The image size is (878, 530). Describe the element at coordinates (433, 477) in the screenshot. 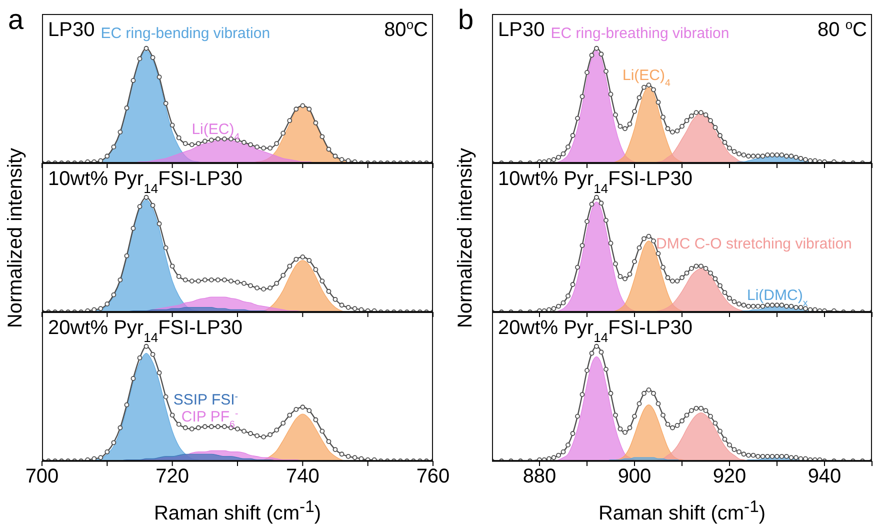

I see `x-tick-label: 760` at that location.